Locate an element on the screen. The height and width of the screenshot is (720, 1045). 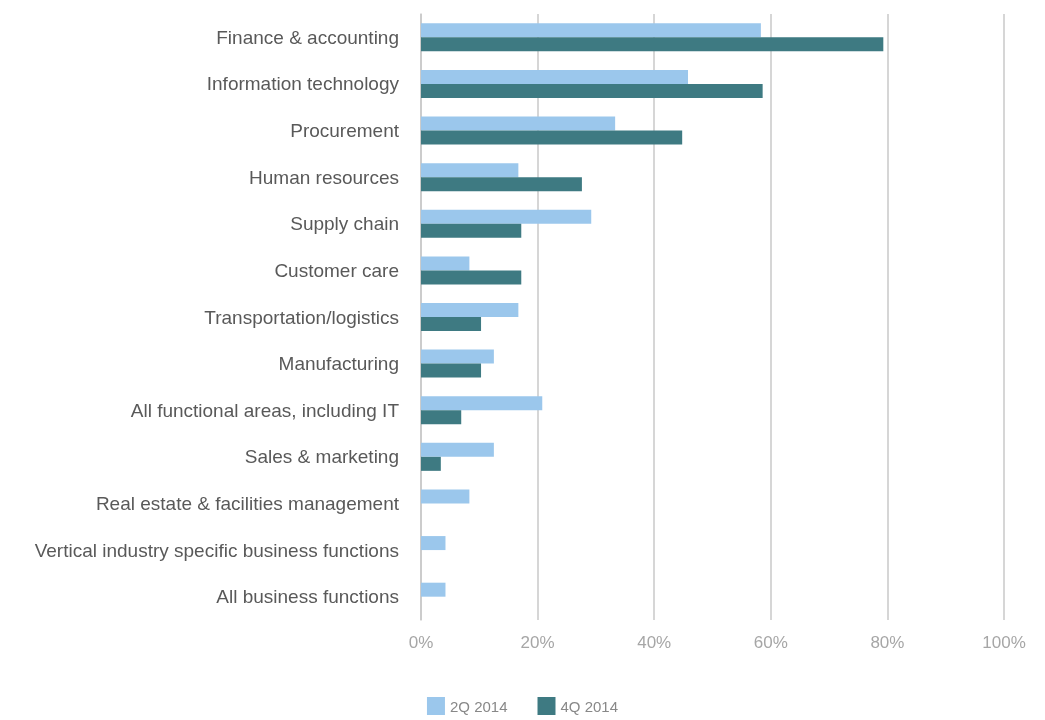
y-tick-label: Real estate & facilities management is located at coordinates (247, 503).